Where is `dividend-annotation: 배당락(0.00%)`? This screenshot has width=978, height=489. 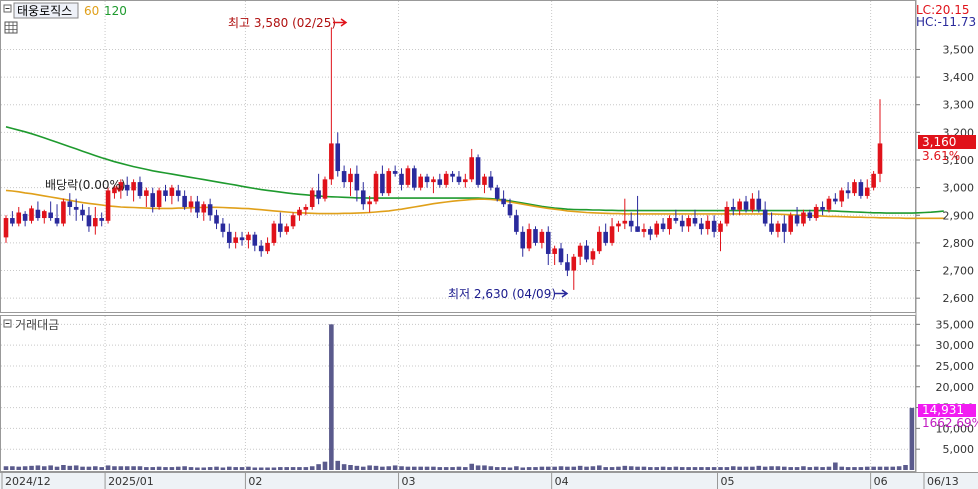 dividend-annotation: 배당락(0.00%) is located at coordinates (85, 185).